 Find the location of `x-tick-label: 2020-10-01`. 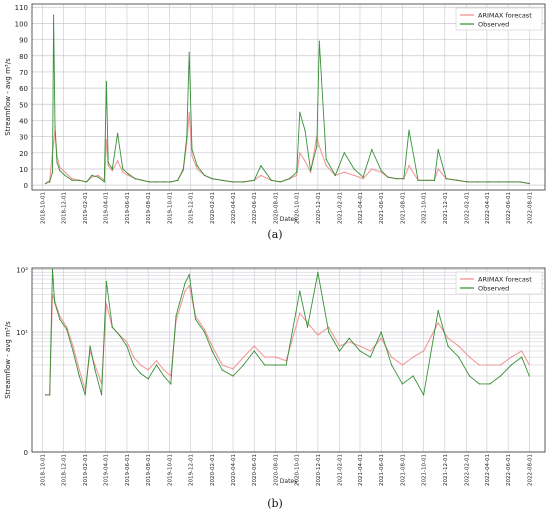

x-tick-label: 2020-10-01 is located at coordinates (298, 470).